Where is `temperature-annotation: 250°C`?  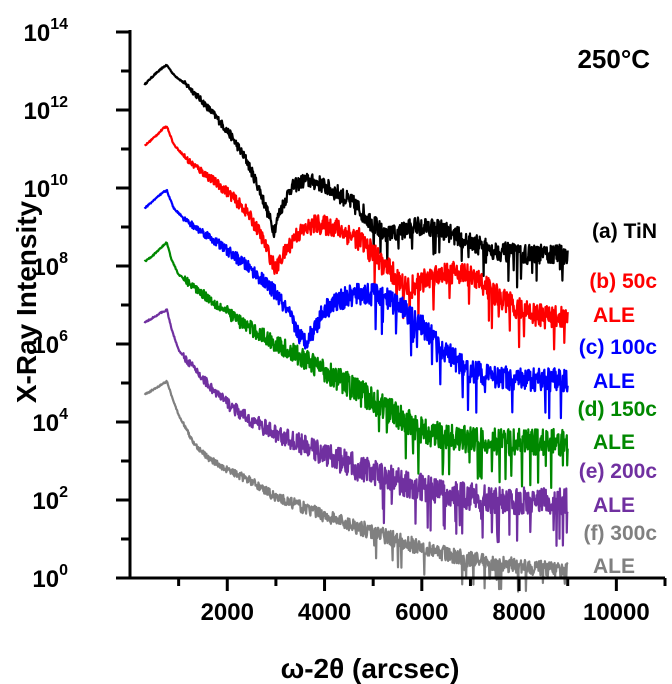
temperature-annotation: 250°C is located at coordinates (613, 59).